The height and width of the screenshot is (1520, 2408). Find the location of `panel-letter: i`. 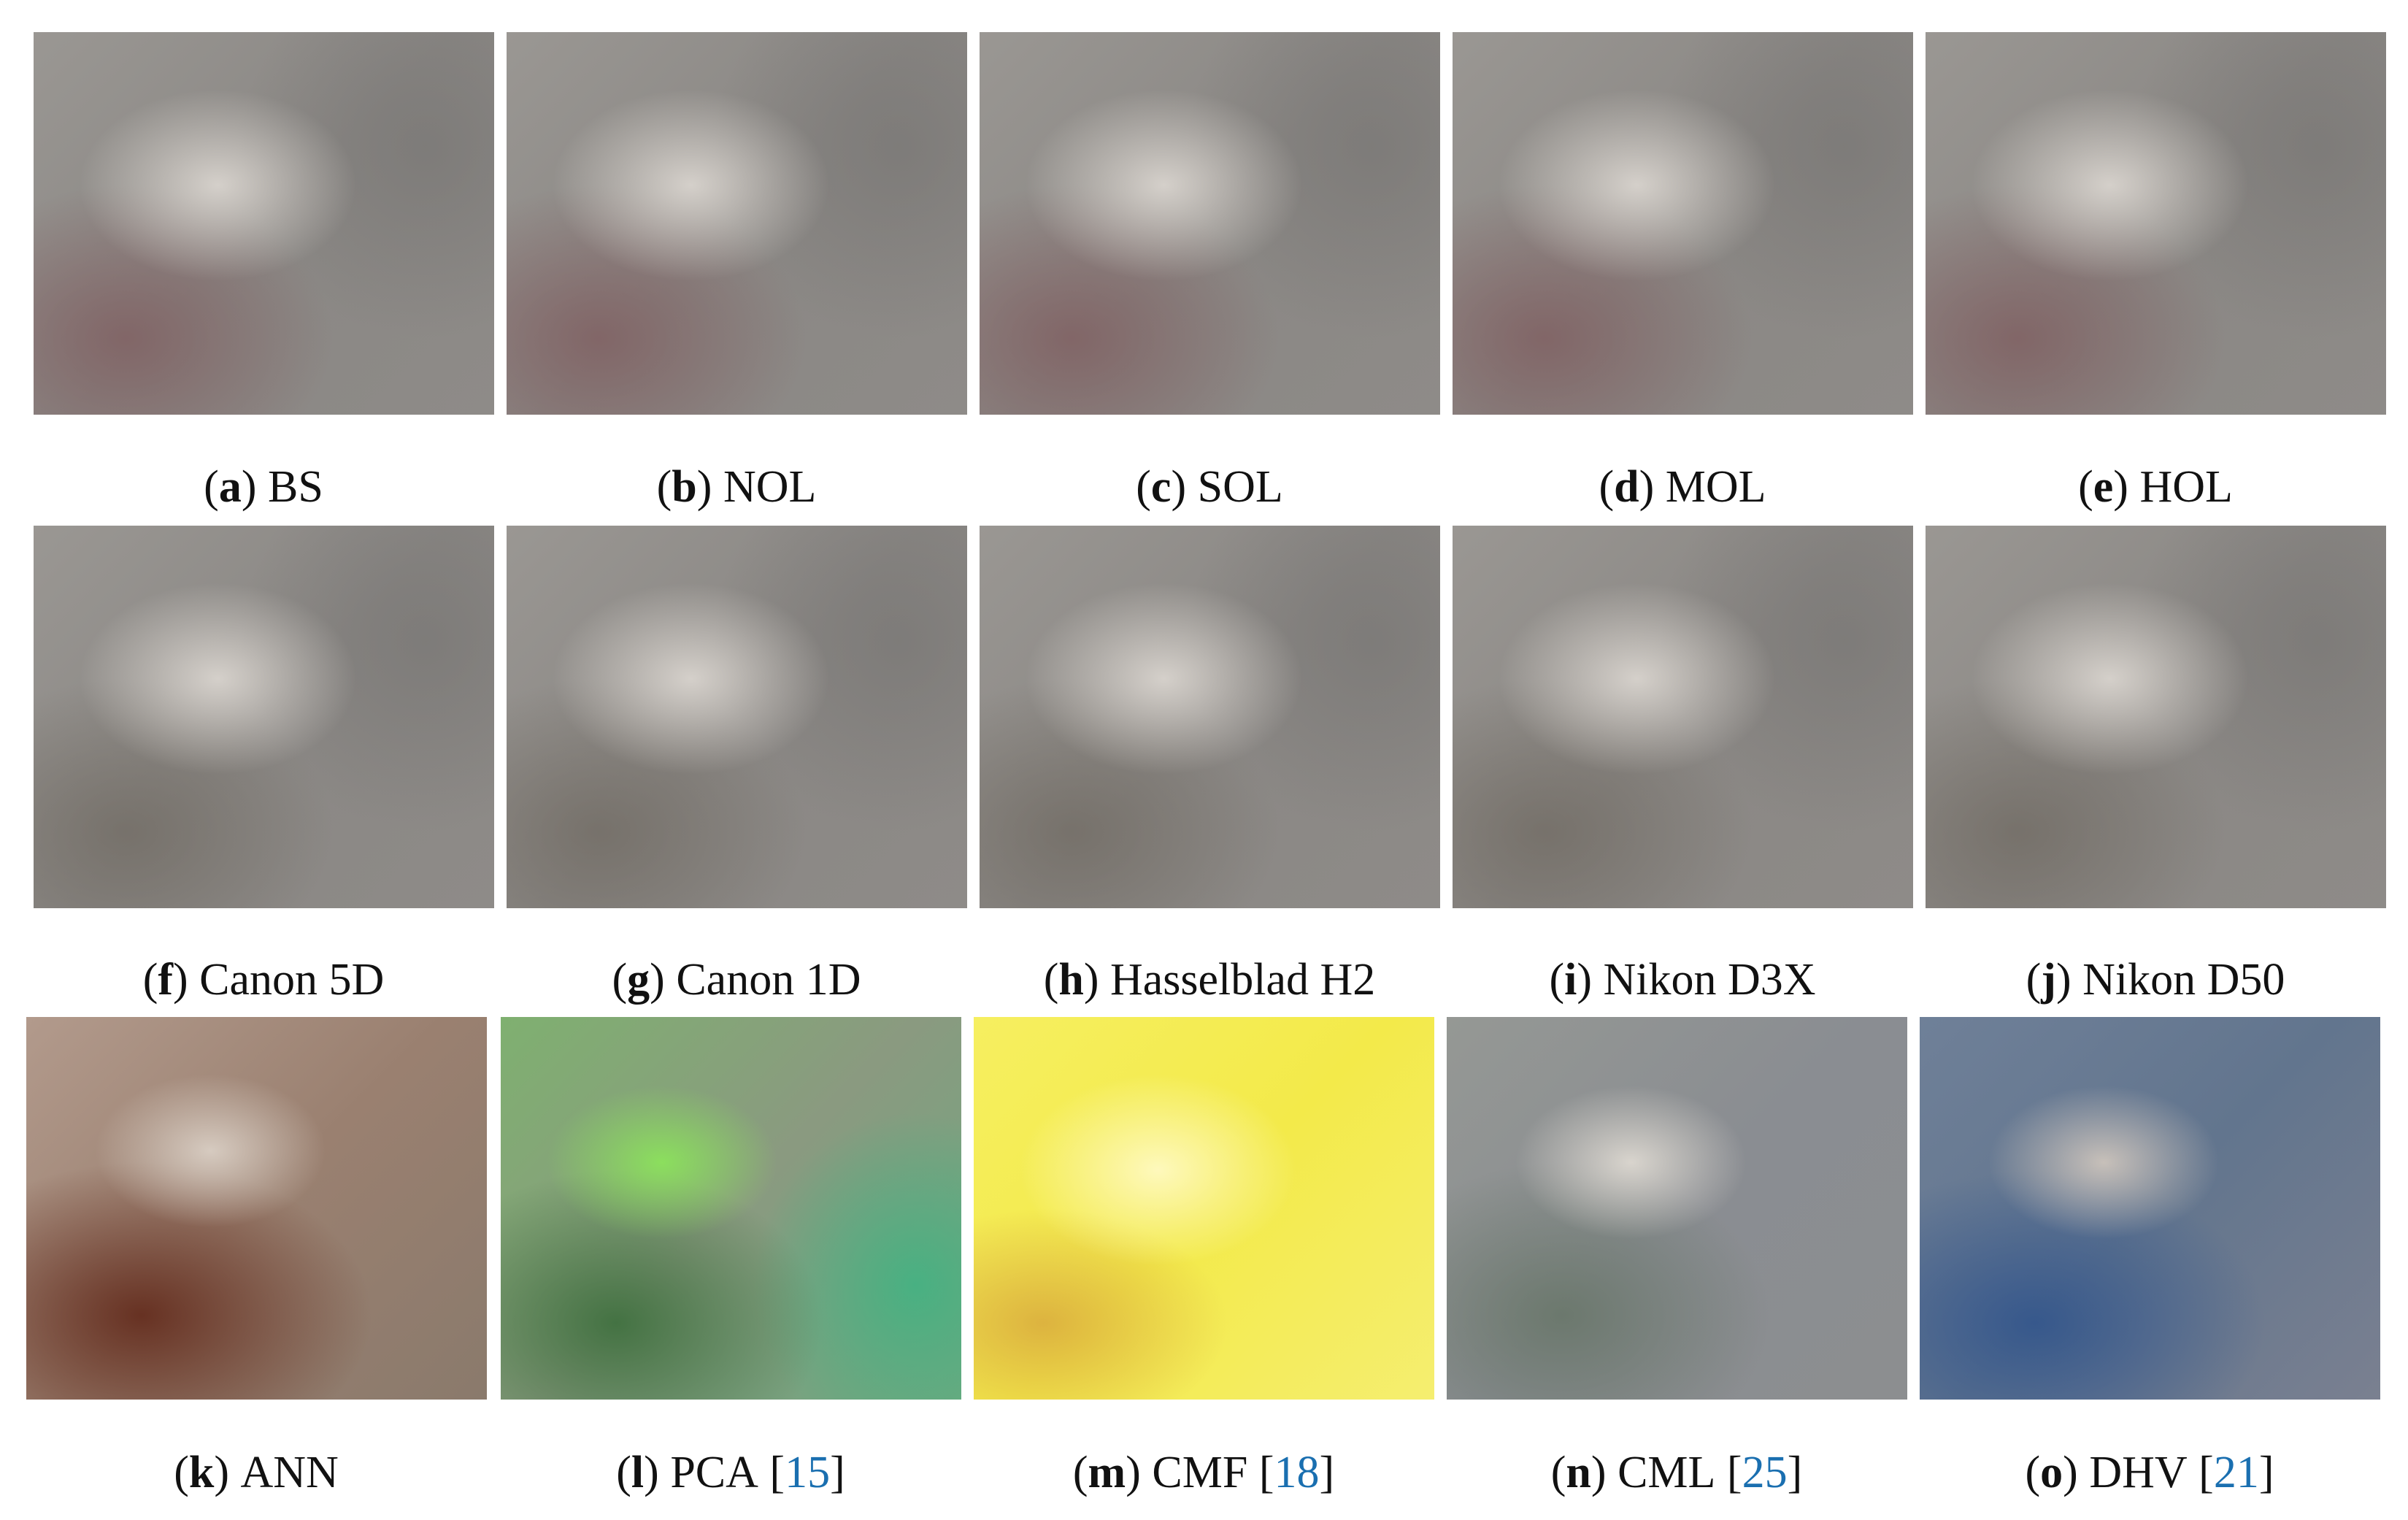

panel-letter: i is located at coordinates (1576, 980).